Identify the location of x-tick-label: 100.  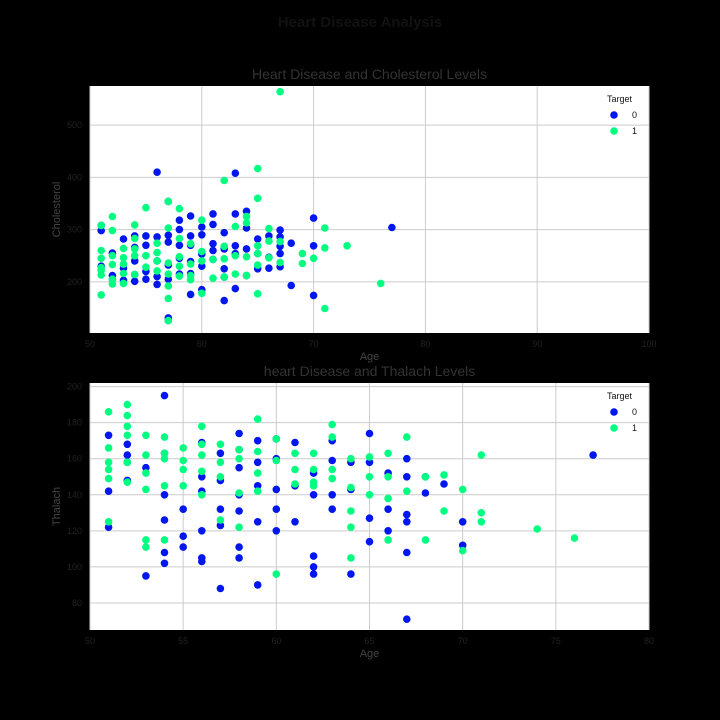
(648, 344).